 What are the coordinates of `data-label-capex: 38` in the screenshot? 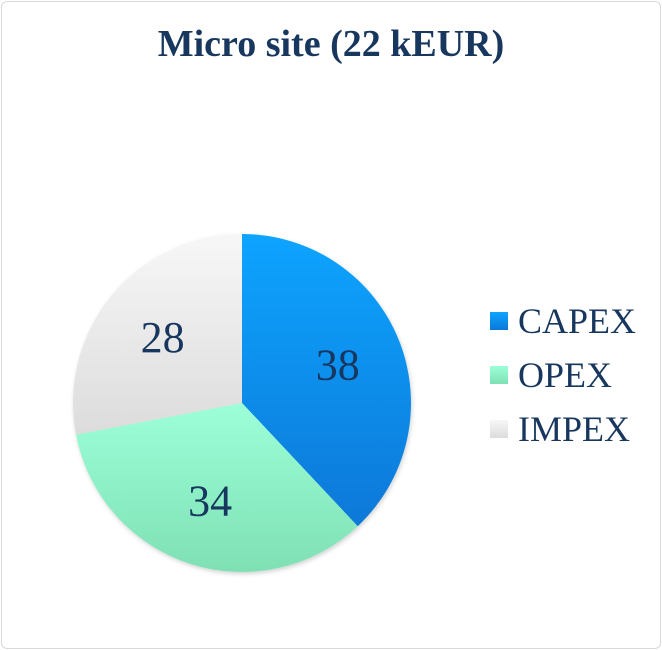 It's located at (338, 365).